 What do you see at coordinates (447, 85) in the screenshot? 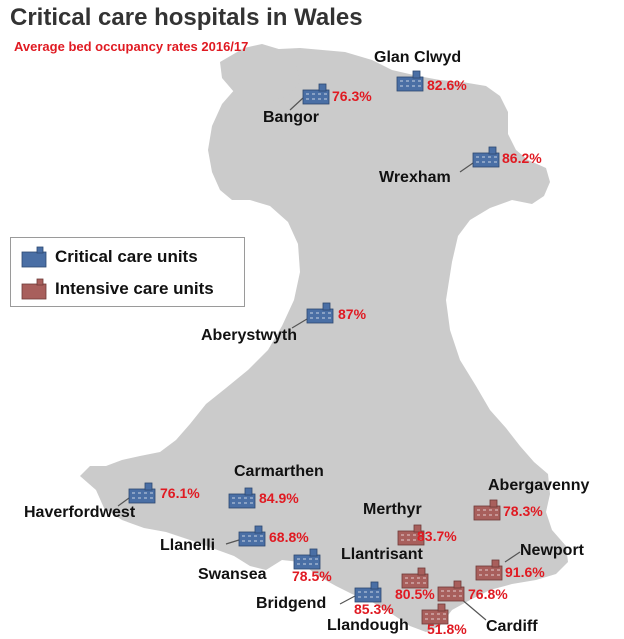
I see `occupancy-value-glan-clwyd: 82.6%` at bounding box center [447, 85].